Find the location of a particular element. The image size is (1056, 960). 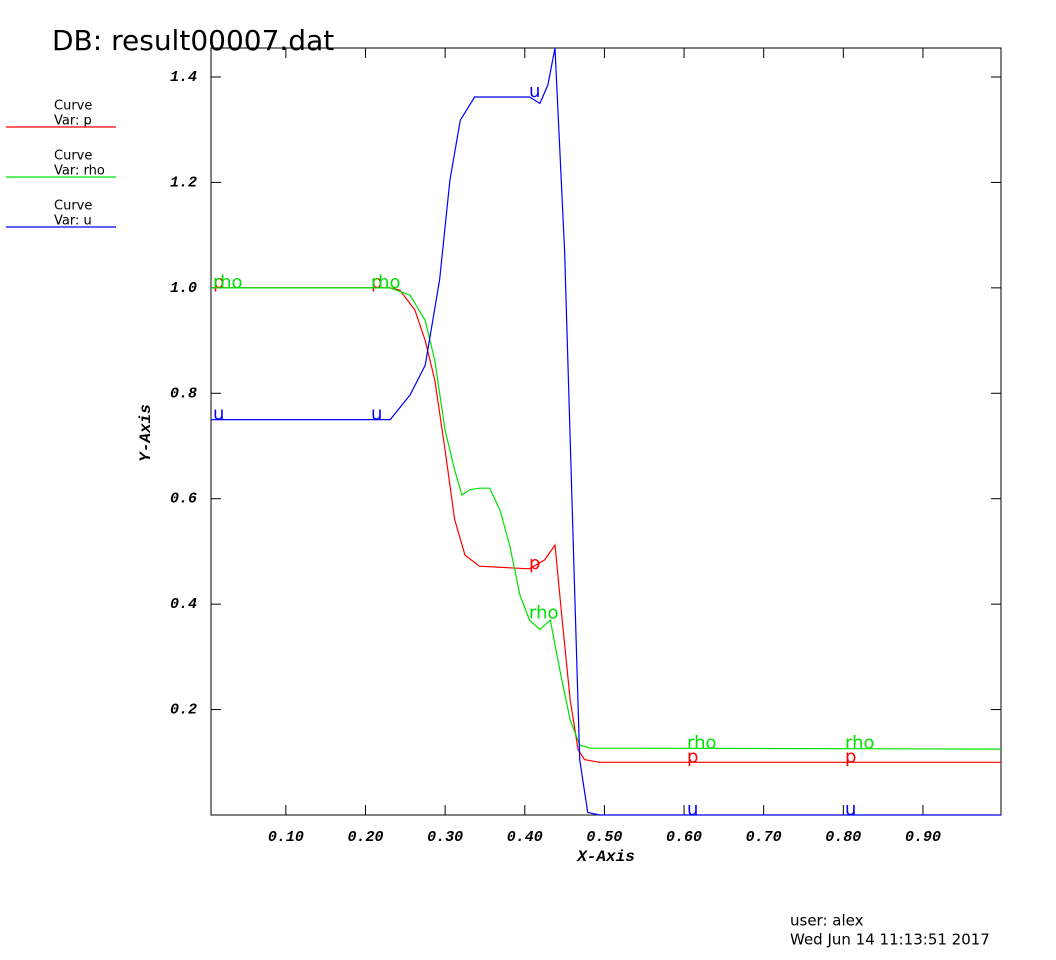

y-tick-label: 0.8 is located at coordinates (183, 393).